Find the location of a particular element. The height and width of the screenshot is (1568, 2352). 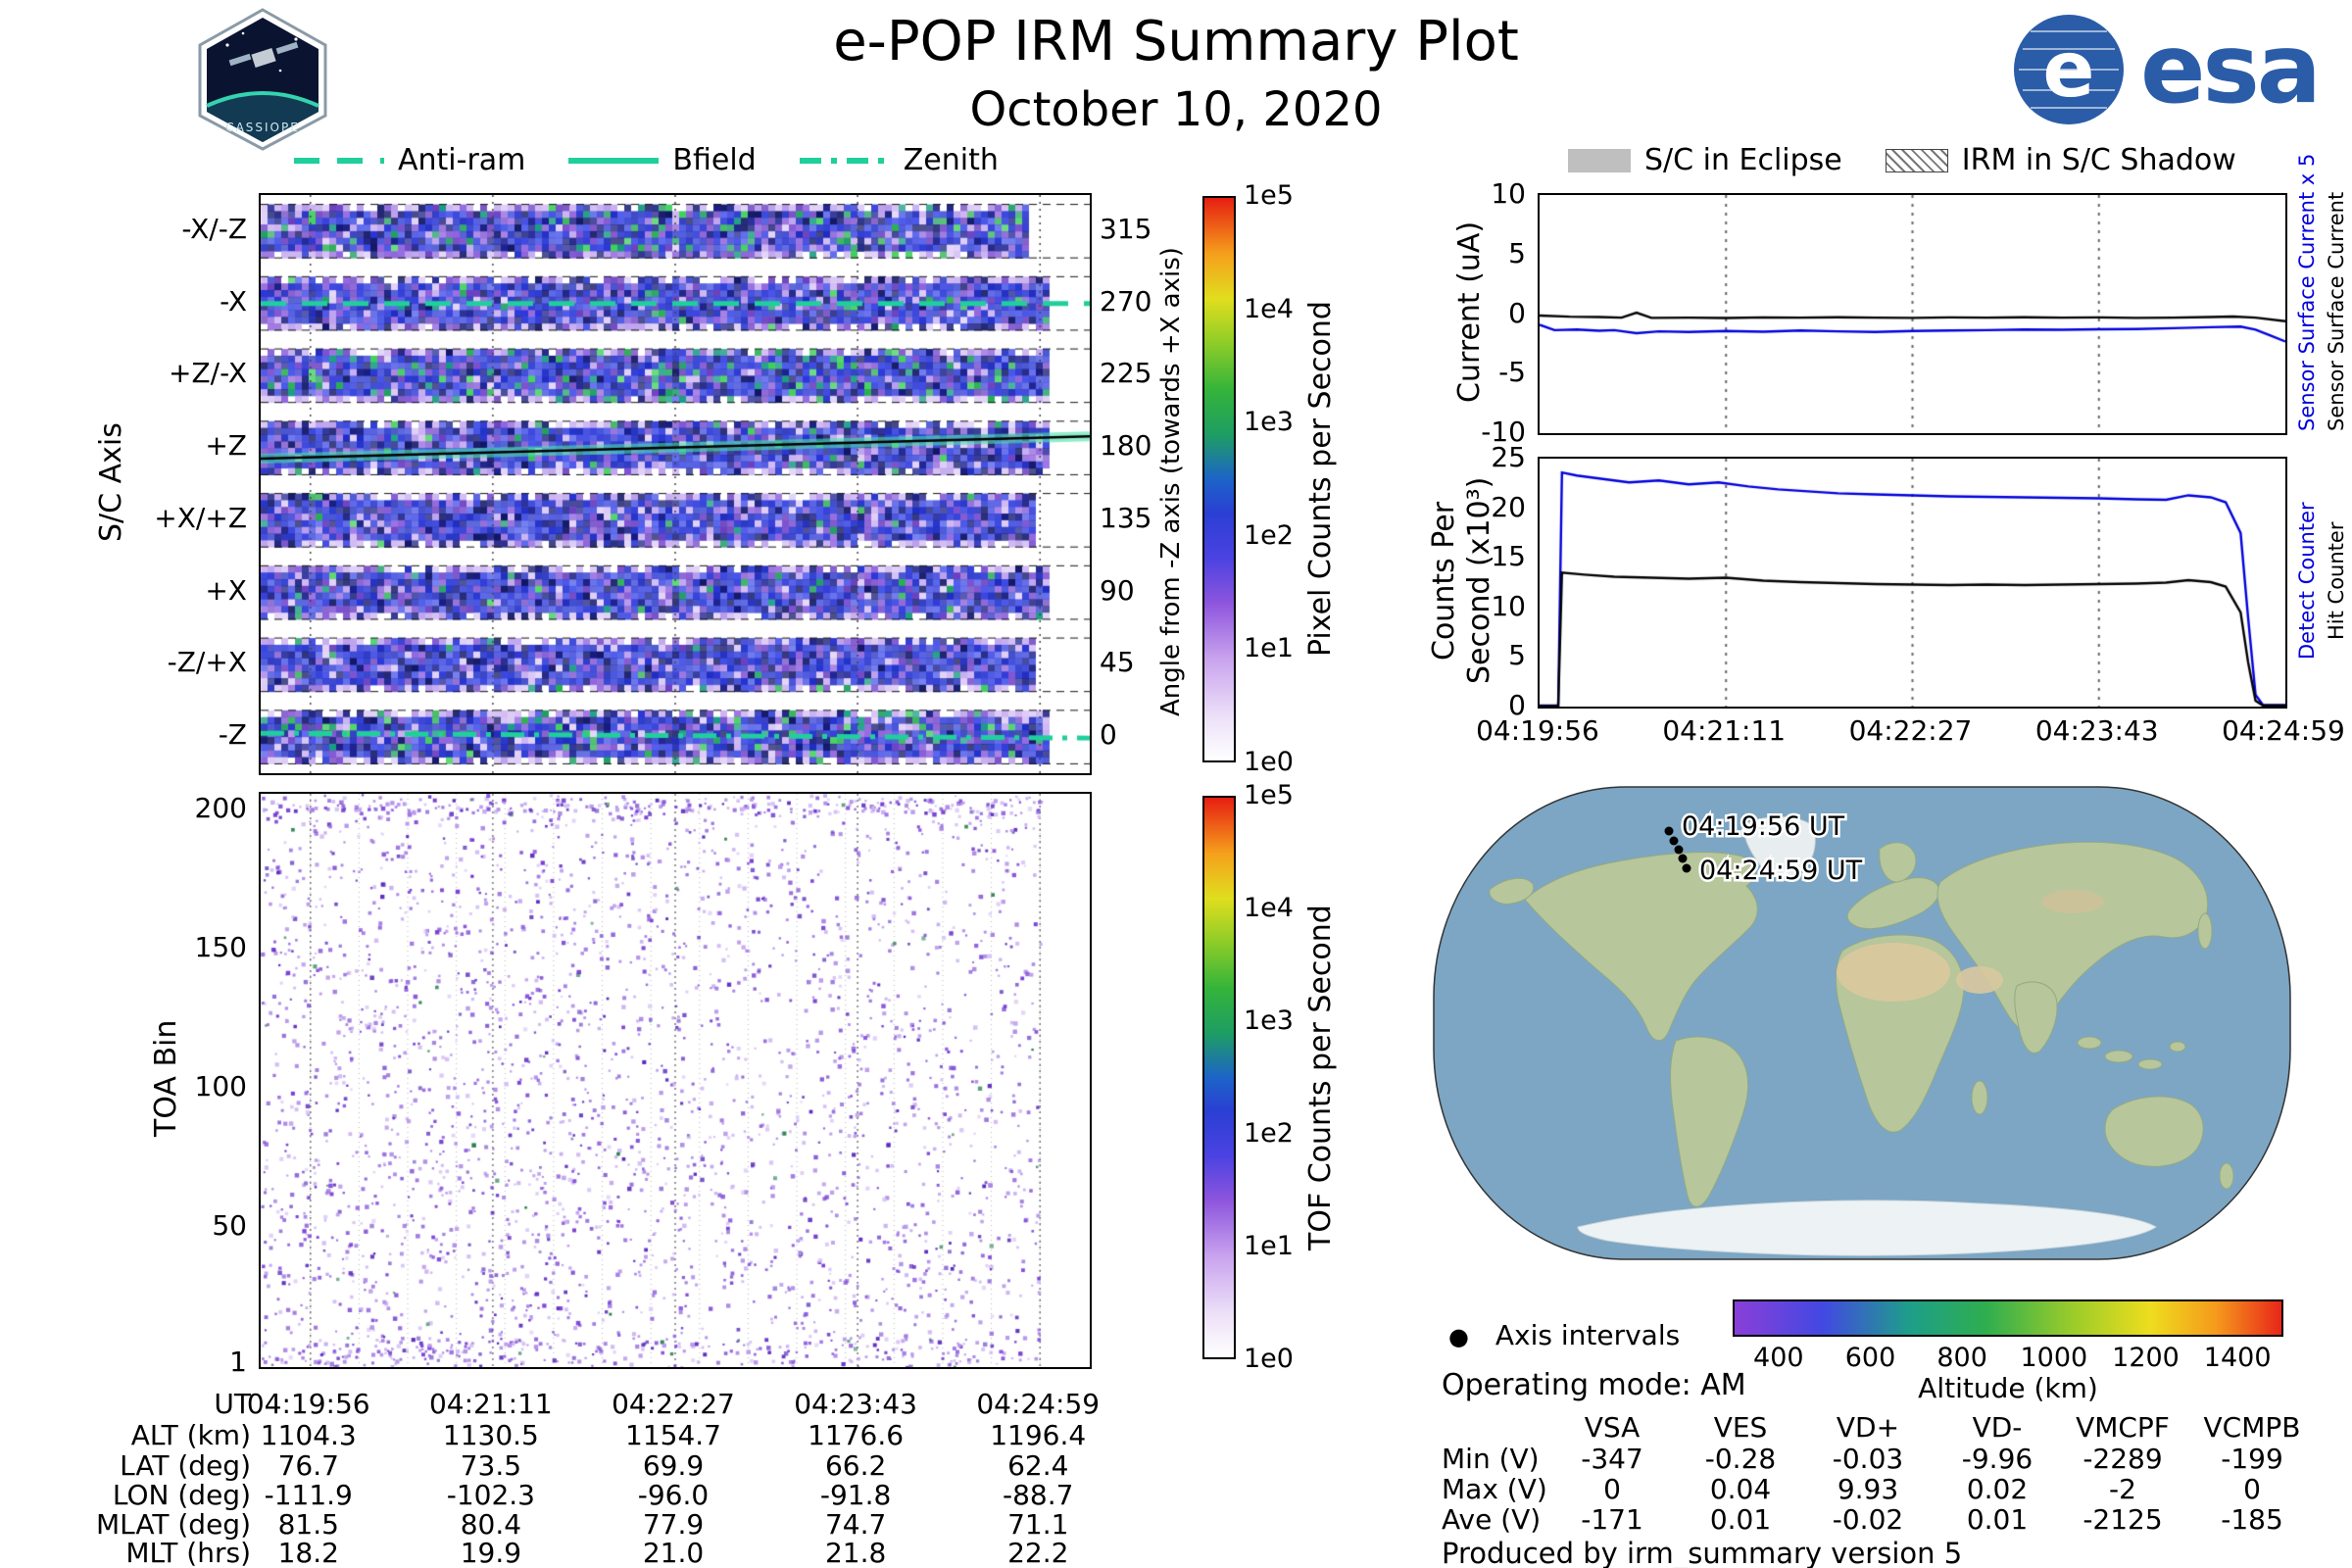

map-gobi is located at coordinates (2072, 901).